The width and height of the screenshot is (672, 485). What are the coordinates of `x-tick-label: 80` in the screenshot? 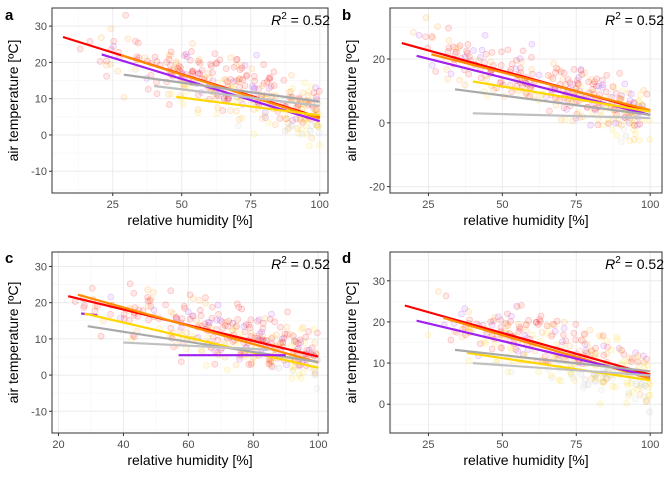 It's located at (253, 445).